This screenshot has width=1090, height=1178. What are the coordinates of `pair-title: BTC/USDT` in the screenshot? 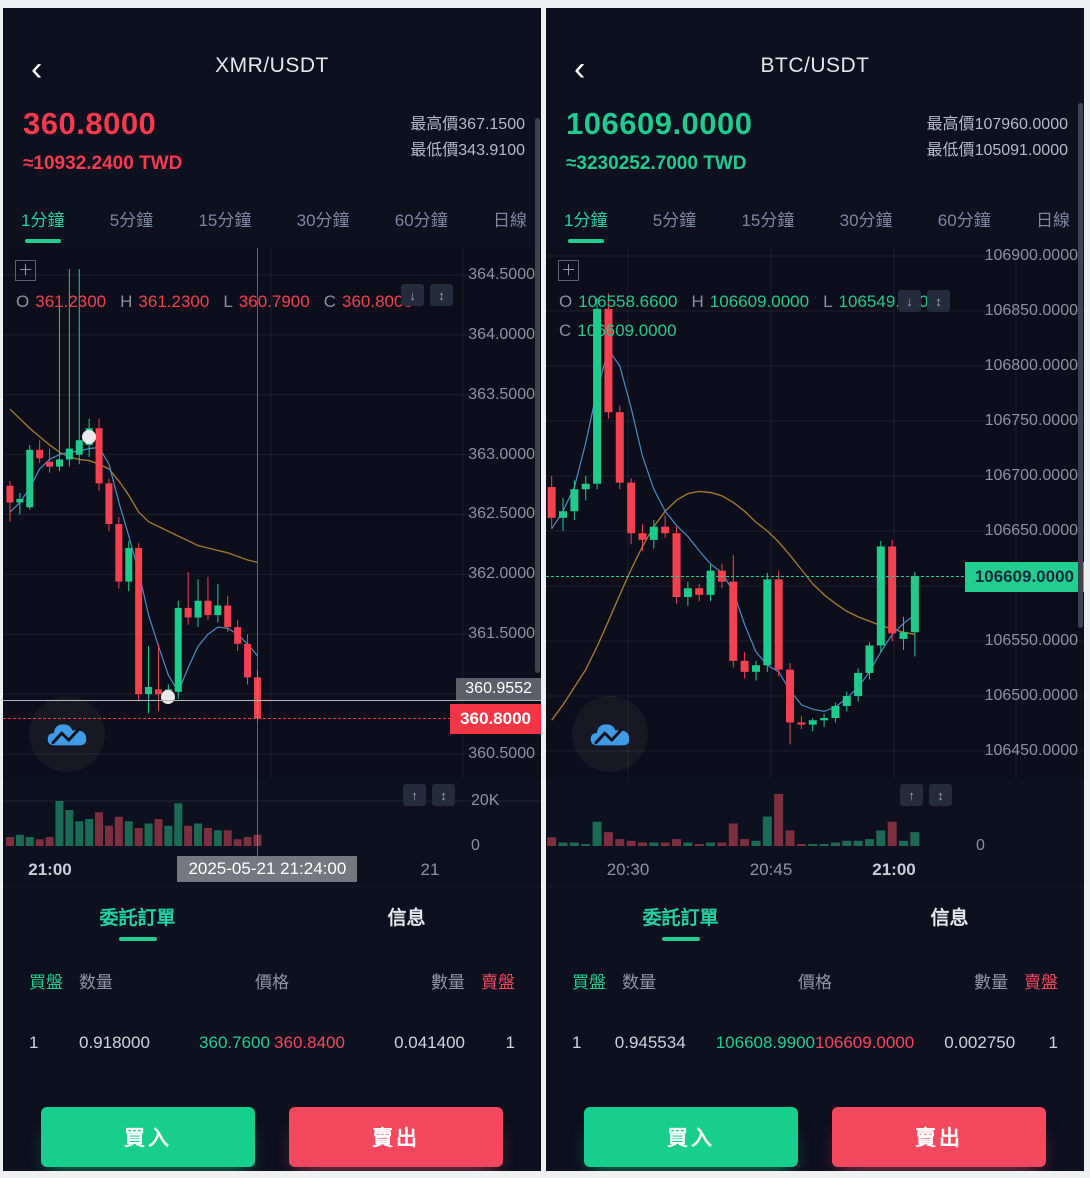 It's located at (815, 65).